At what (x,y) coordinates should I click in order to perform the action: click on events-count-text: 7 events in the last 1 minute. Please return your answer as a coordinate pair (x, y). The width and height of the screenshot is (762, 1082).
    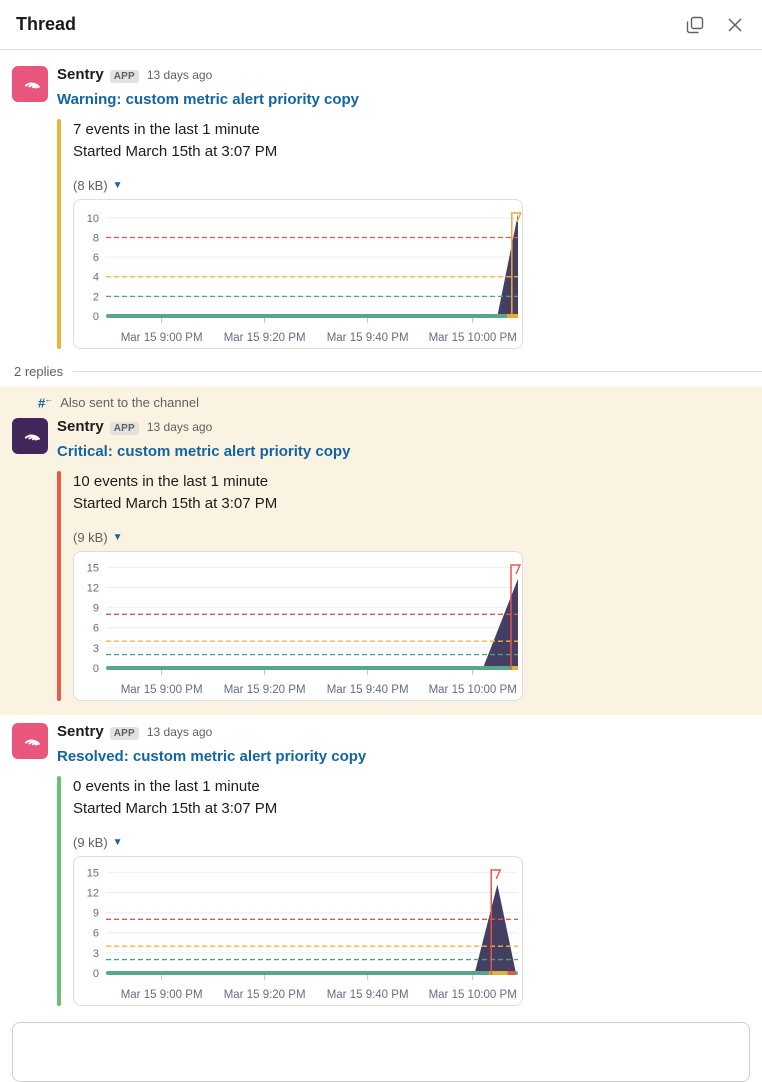
    Looking at the image, I should click on (166, 129).